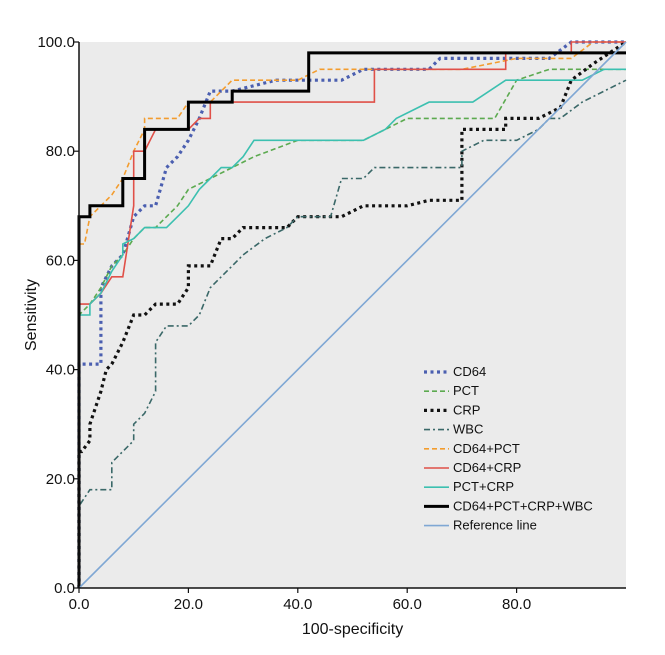 Image resolution: width=665 pixels, height=655 pixels. I want to click on legend-label-pct: PCT, so click(466, 390).